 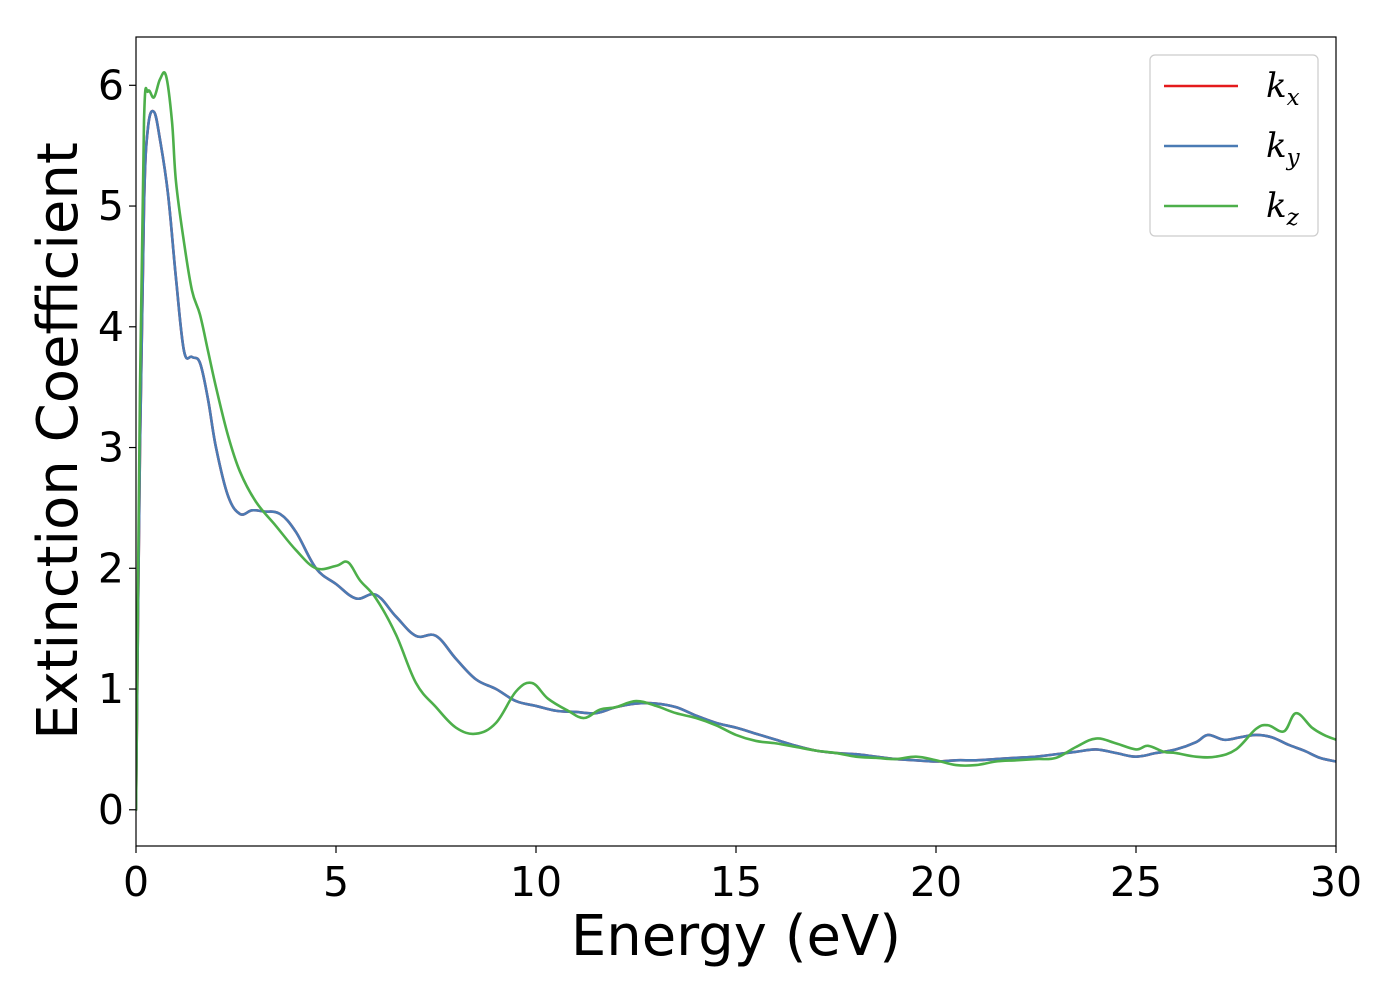 What do you see at coordinates (1283, 88) in the screenshot?
I see `legend-label-kx: kx` at bounding box center [1283, 88].